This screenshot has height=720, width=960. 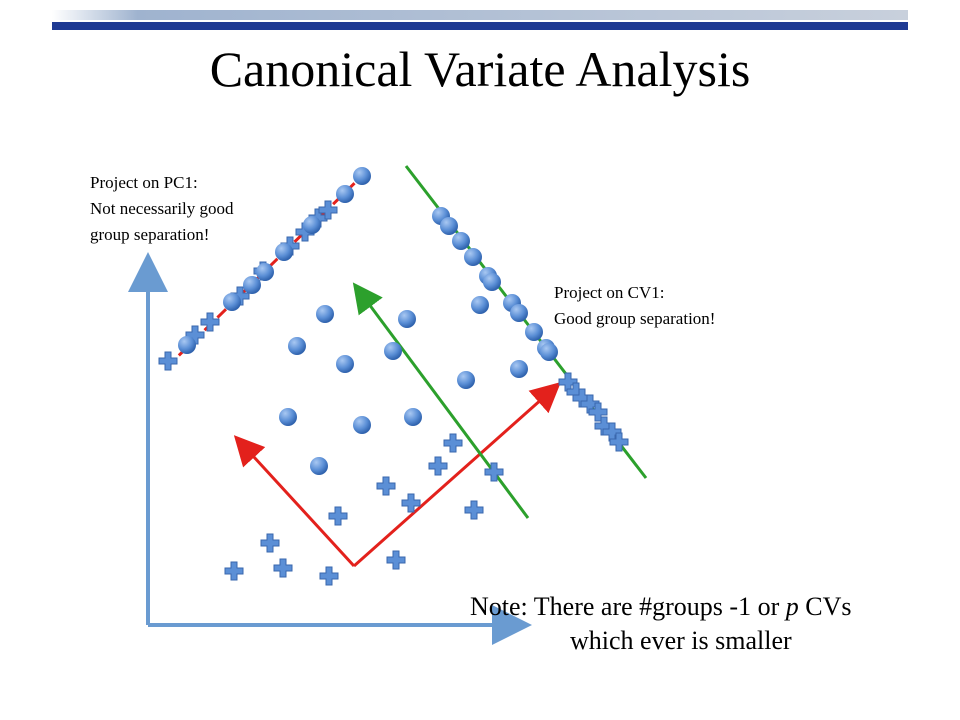 What do you see at coordinates (294, 501) in the screenshot?
I see `pc2-arrow` at bounding box center [294, 501].